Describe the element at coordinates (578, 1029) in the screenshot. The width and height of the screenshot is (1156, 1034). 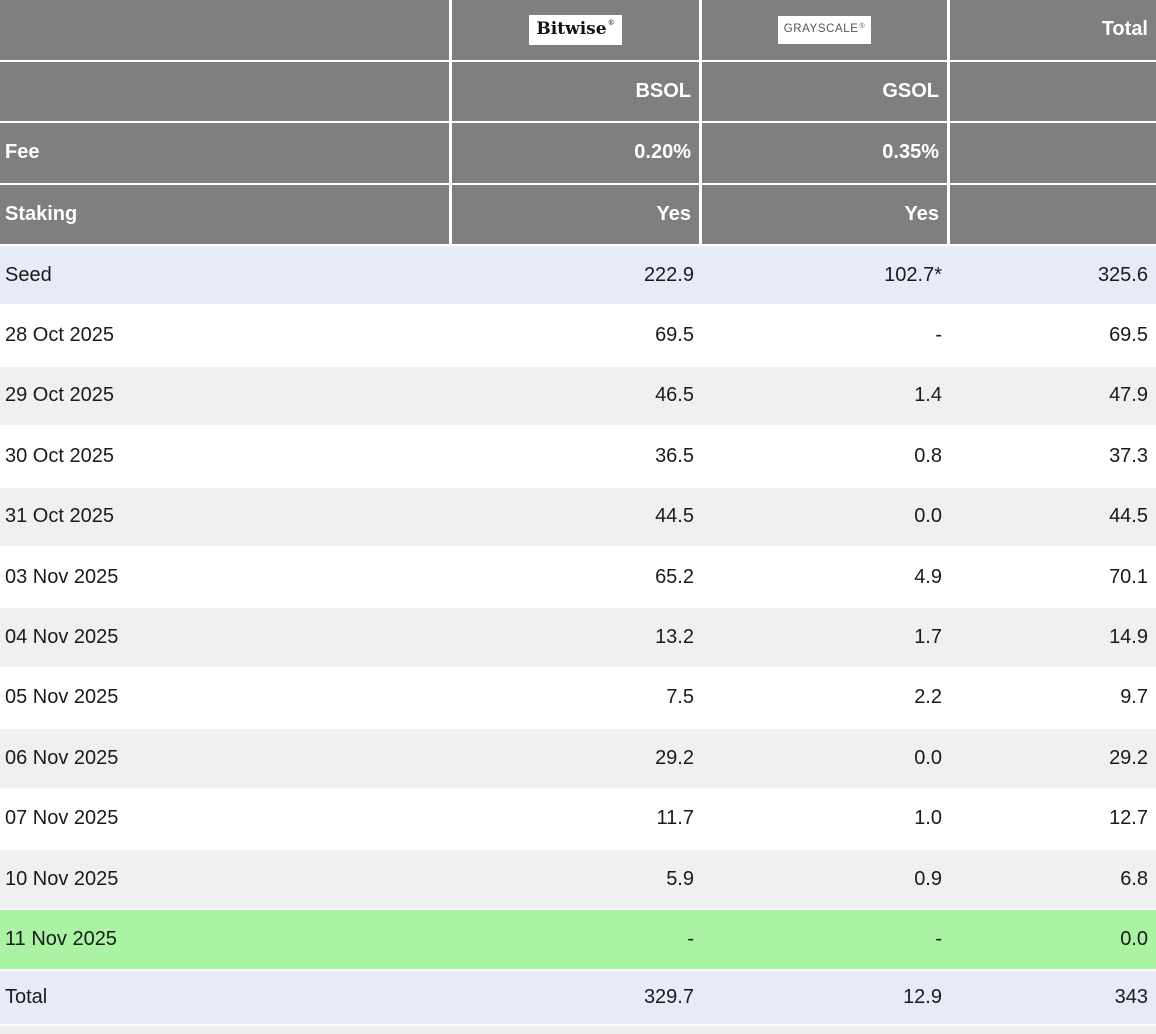
I see `partial-next-row` at that location.